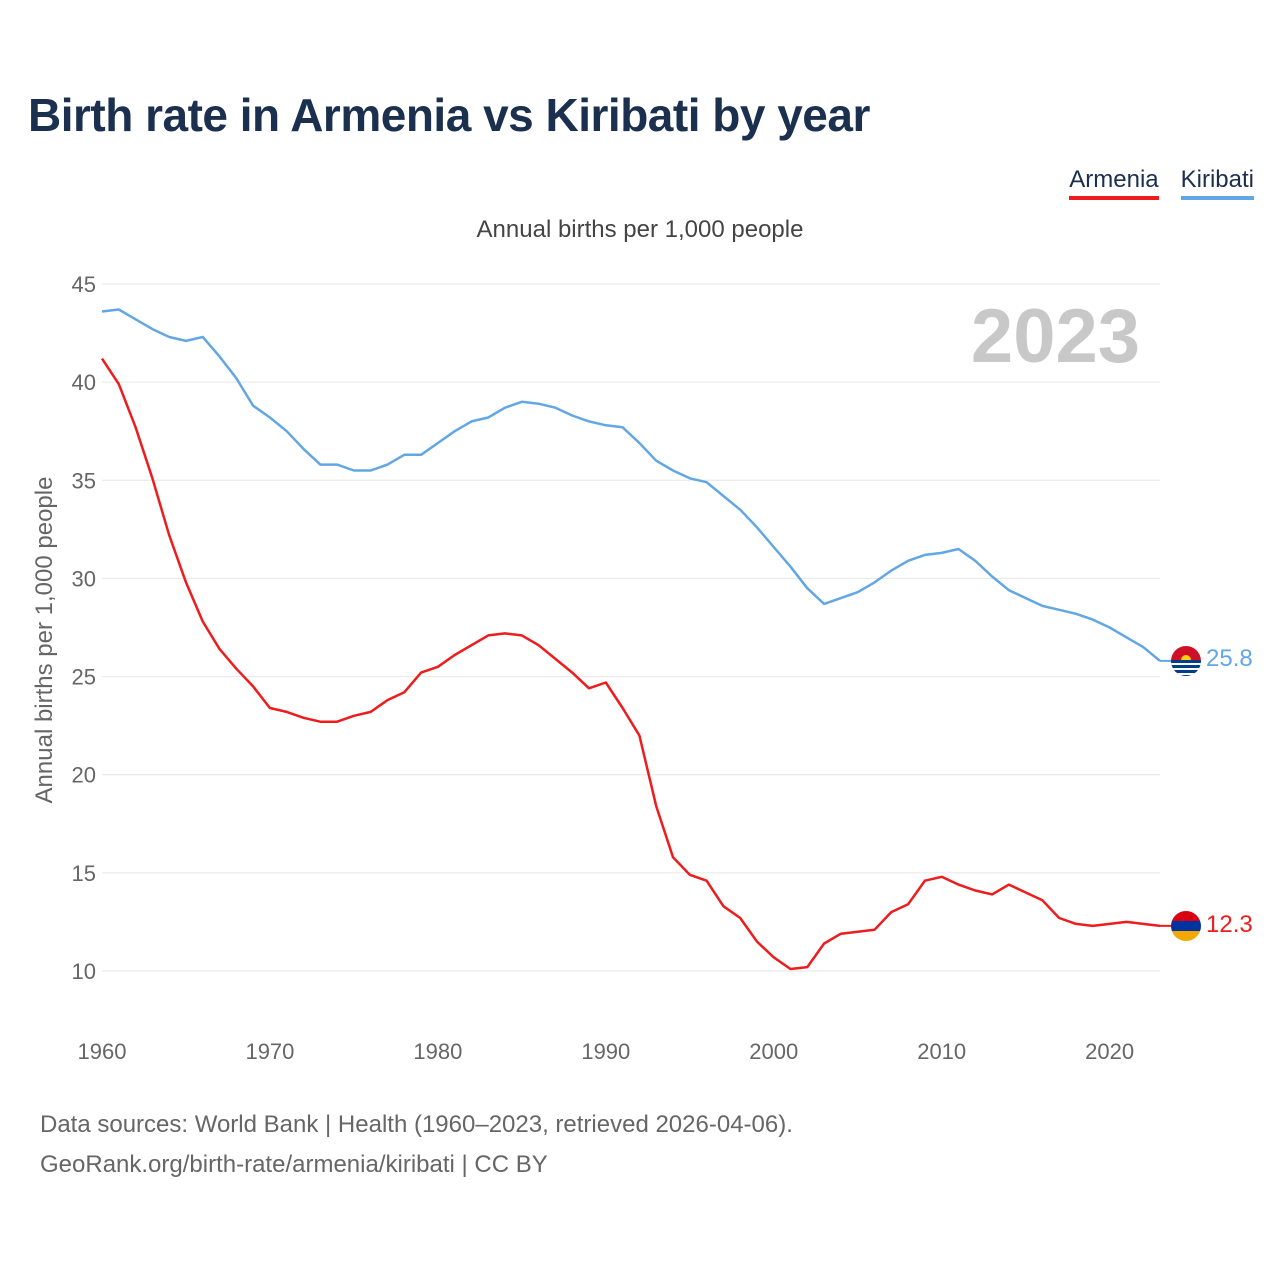 The width and height of the screenshot is (1280, 1280). Describe the element at coordinates (84, 382) in the screenshot. I see `y-tick-label: 40` at that location.